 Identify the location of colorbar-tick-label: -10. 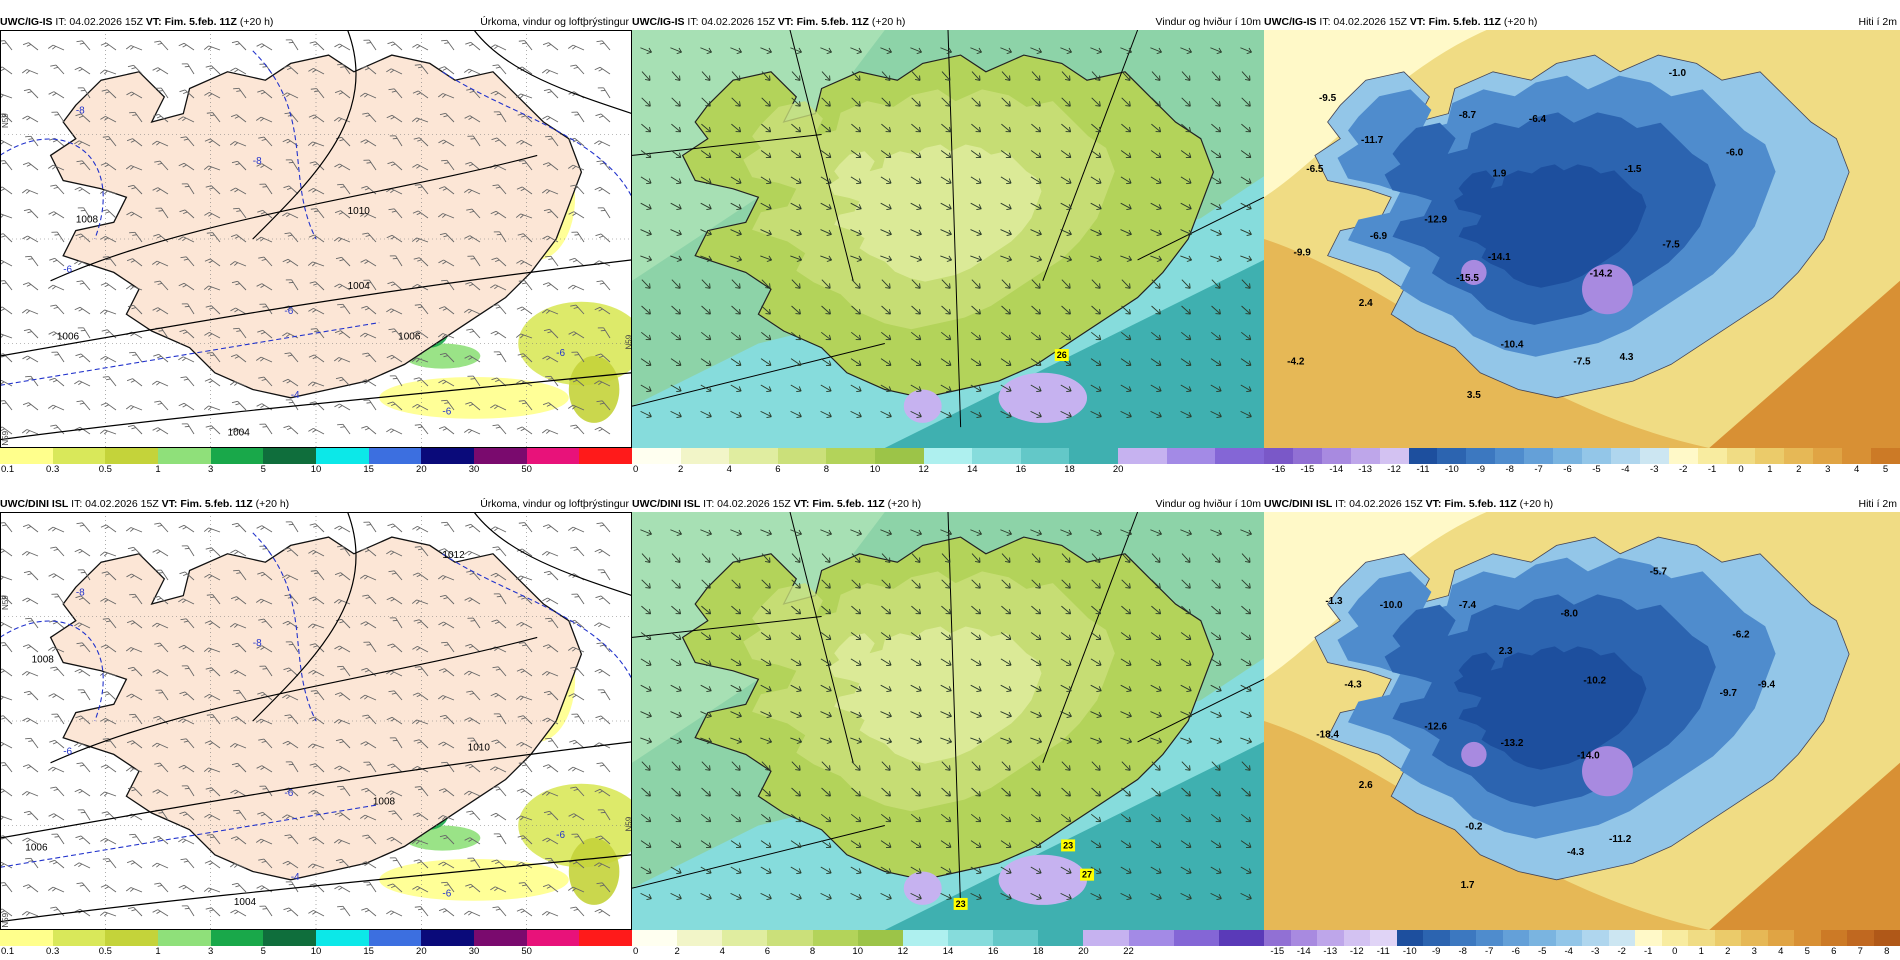
(1452, 469).